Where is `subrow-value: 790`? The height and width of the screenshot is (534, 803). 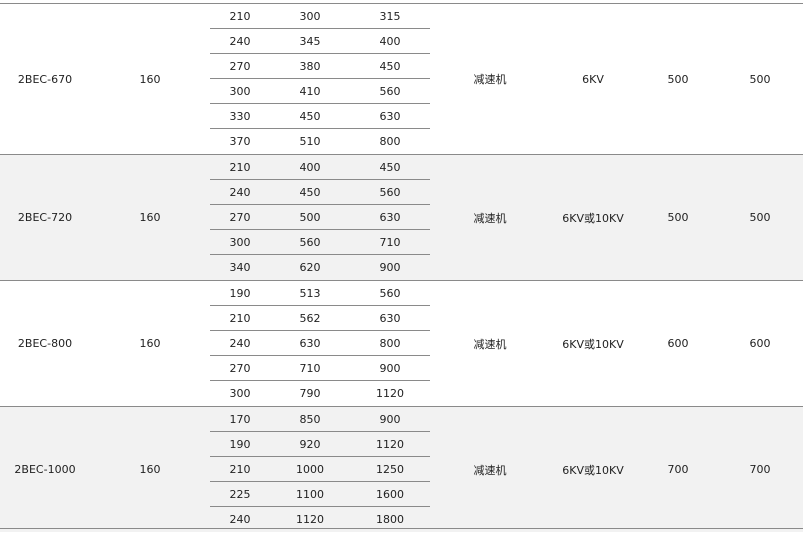 subrow-value: 790 is located at coordinates (310, 393).